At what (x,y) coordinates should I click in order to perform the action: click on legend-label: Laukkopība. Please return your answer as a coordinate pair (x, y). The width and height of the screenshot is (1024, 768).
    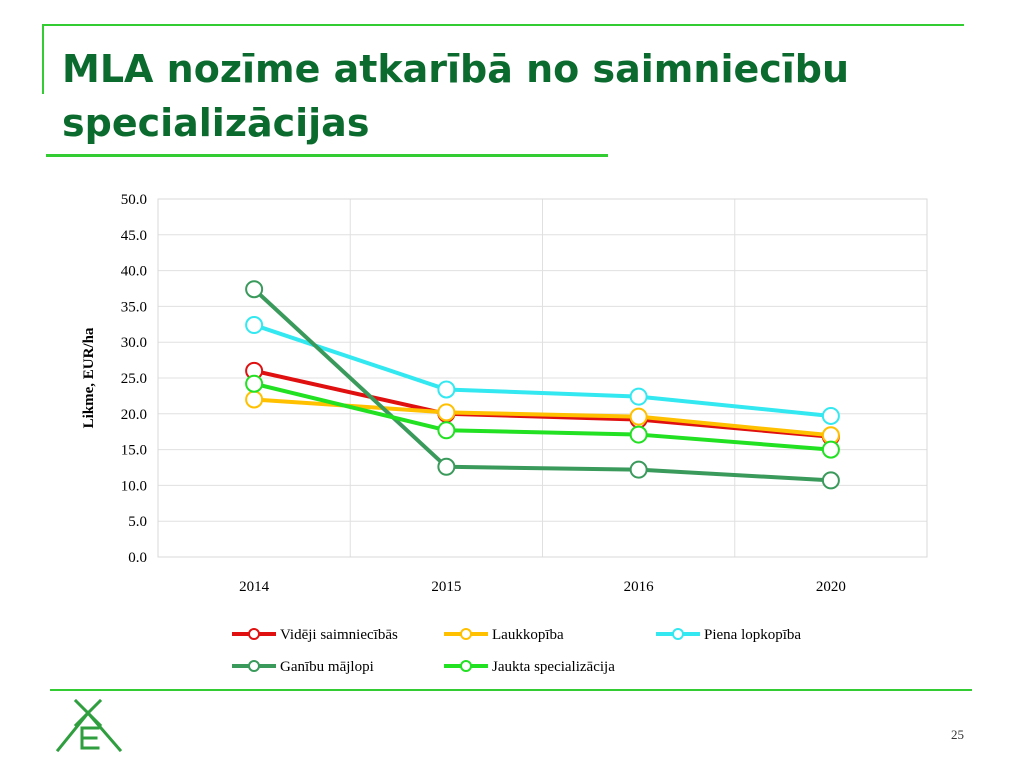
    Looking at the image, I should click on (528, 635).